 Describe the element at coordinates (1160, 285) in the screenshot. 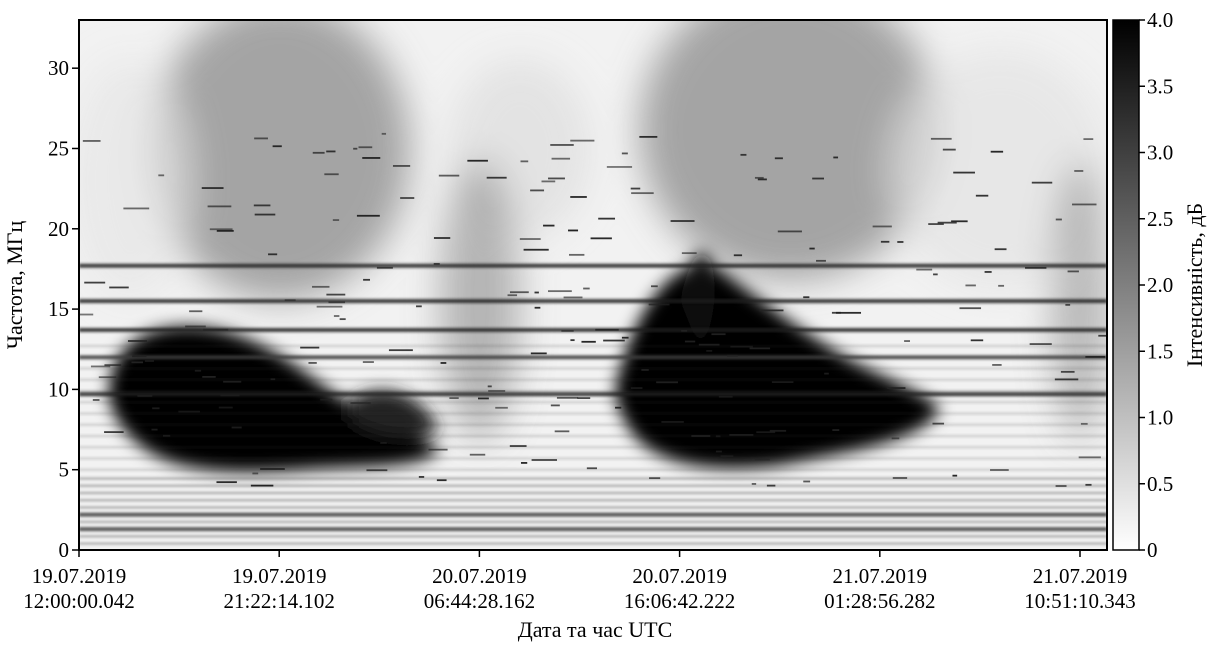

I see `colorbar-tick-label: 2.0` at that location.